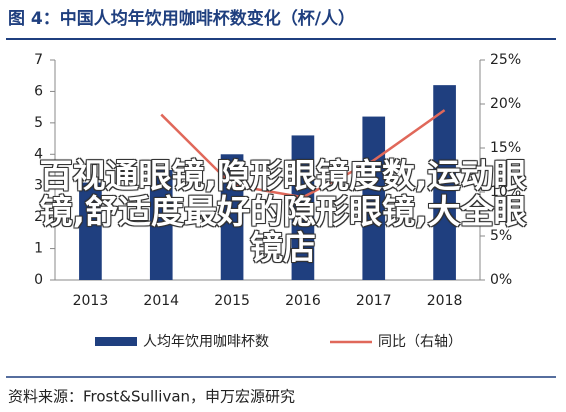 This screenshot has height=412, width=566. Describe the element at coordinates (374, 301) in the screenshot. I see `x-tick-label: 2017` at that location.